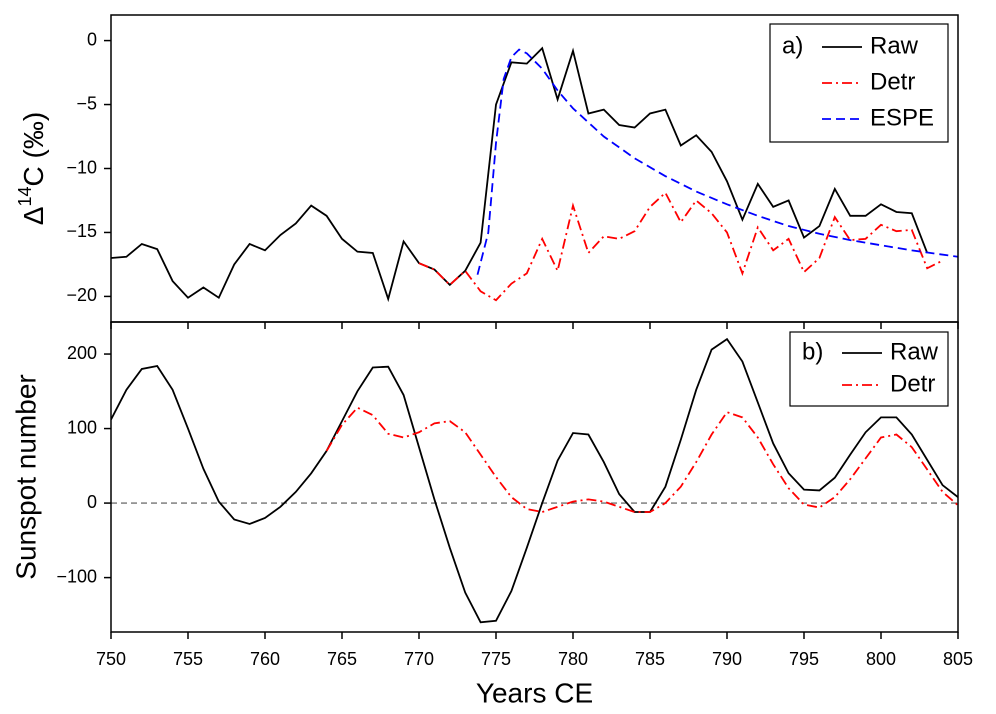 This screenshot has width=996, height=714. I want to click on y-tick-label: 200, so click(82, 353).